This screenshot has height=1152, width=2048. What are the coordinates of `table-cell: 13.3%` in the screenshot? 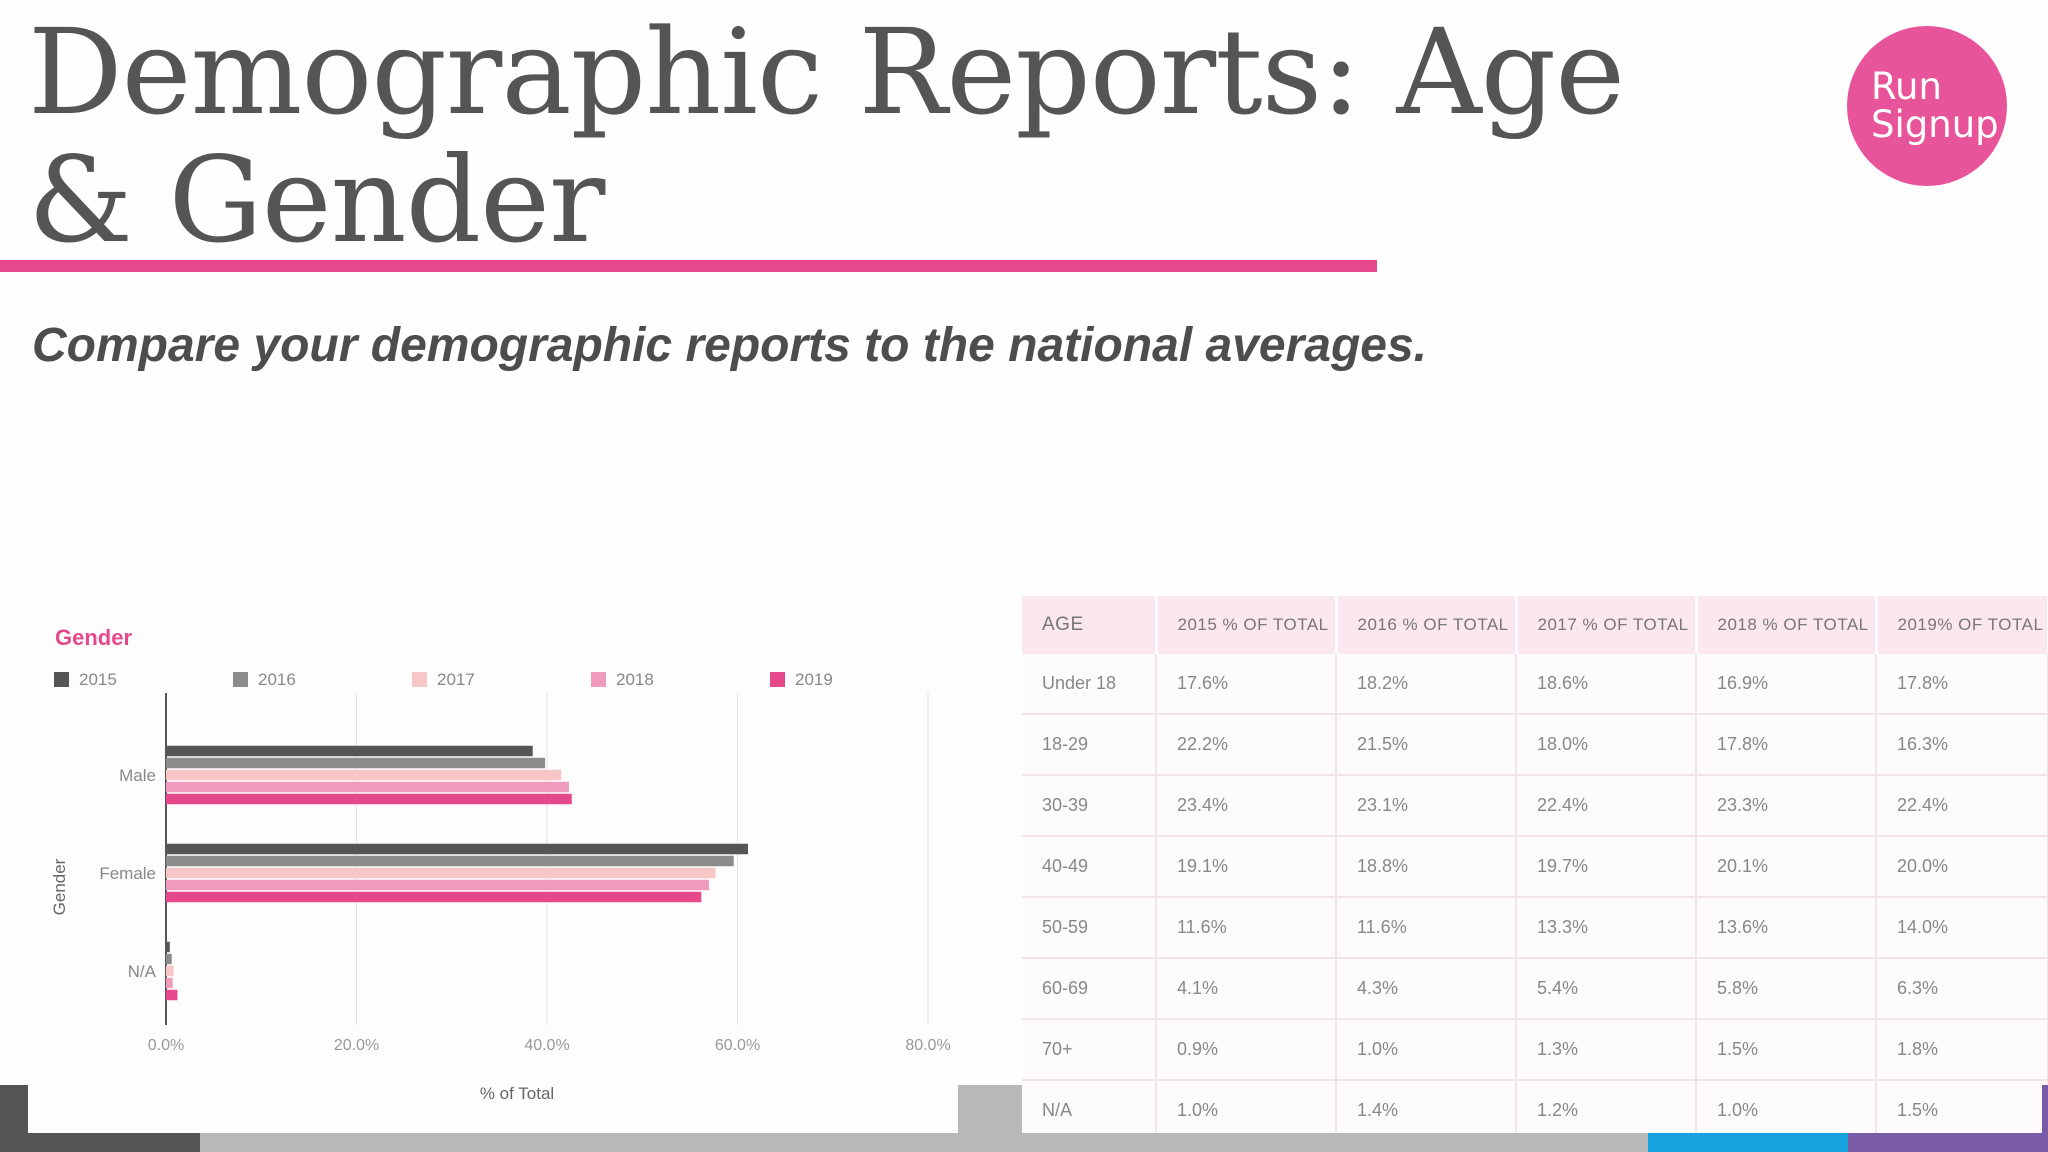 It's located at (1606, 928).